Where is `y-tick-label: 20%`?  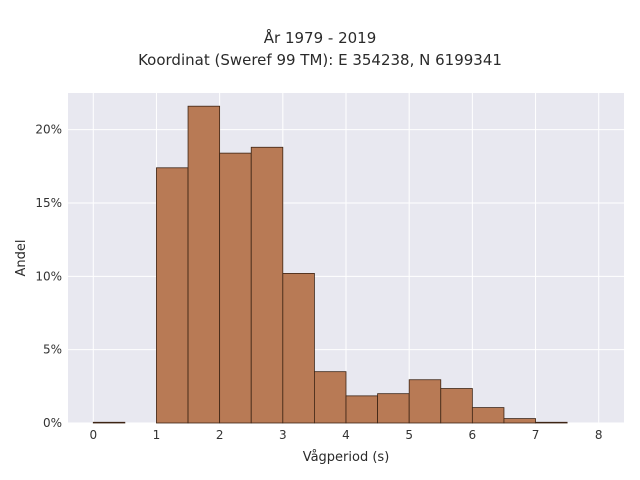
y-tick-label: 20% is located at coordinates (48, 130).